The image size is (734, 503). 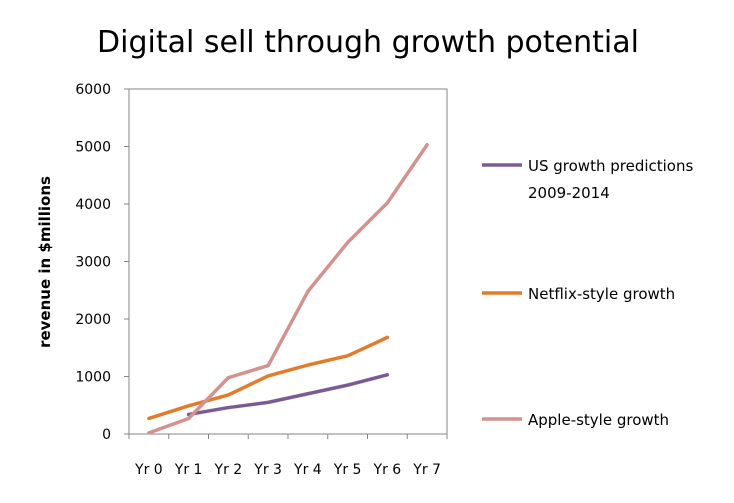 I want to click on y-ticks: 0 1000 2000 3000 4000 5000 6000, so click(x=102, y=262).